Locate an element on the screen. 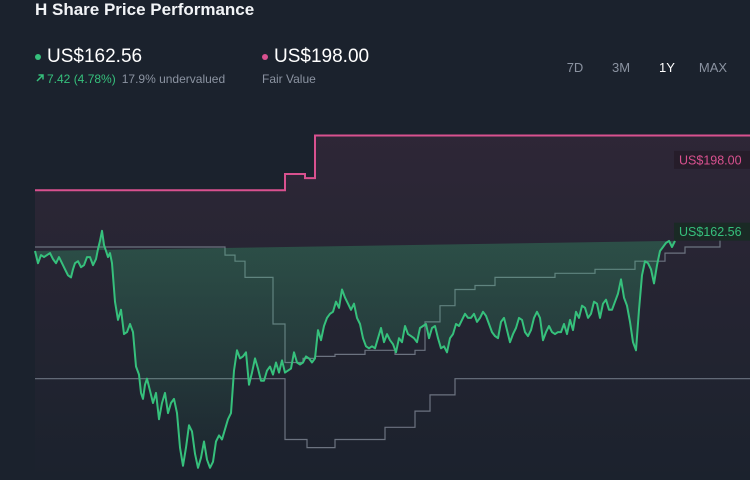 The height and width of the screenshot is (480, 750). fair-value-amount: US$198.00 is located at coordinates (322, 56).